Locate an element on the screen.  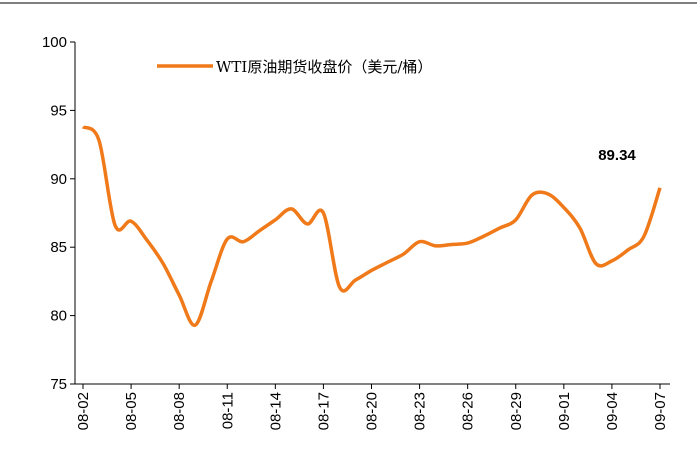
y-tick-label: 100 is located at coordinates (54, 42).